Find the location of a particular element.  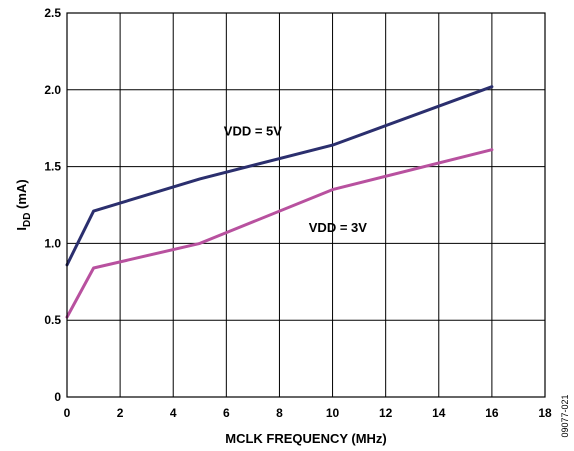

y-tick-label: 1.0 is located at coordinates (52, 243).